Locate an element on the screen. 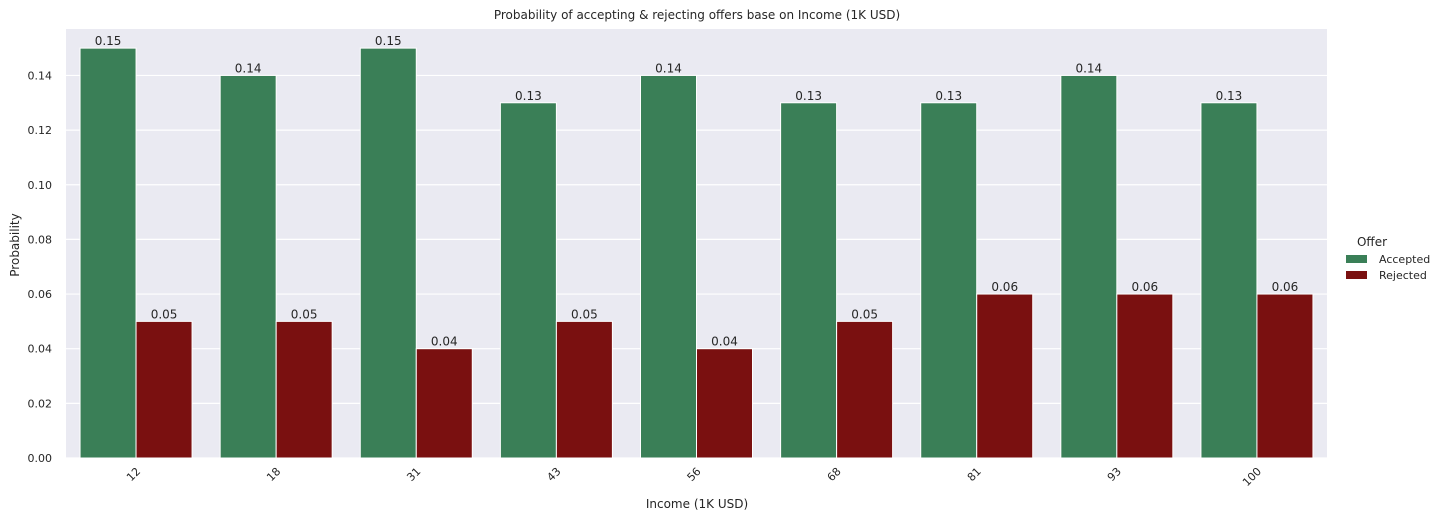  legend-label-rejected: Rejected is located at coordinates (1403, 275).